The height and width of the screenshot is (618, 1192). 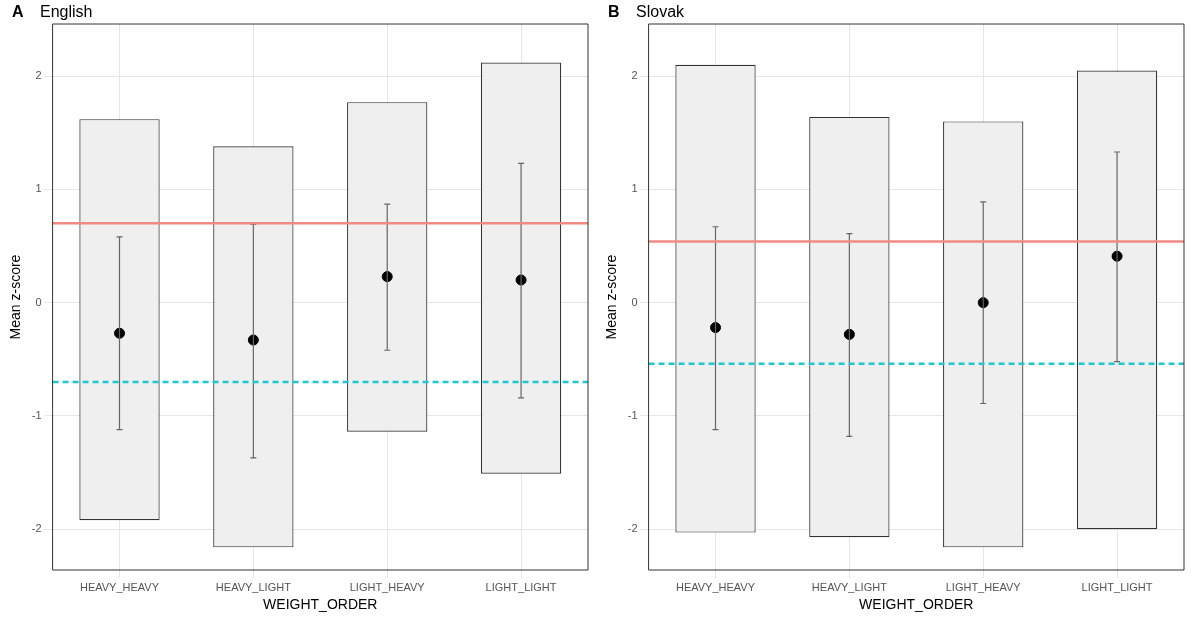 What do you see at coordinates (18, 12) in the screenshot?
I see `text: A` at bounding box center [18, 12].